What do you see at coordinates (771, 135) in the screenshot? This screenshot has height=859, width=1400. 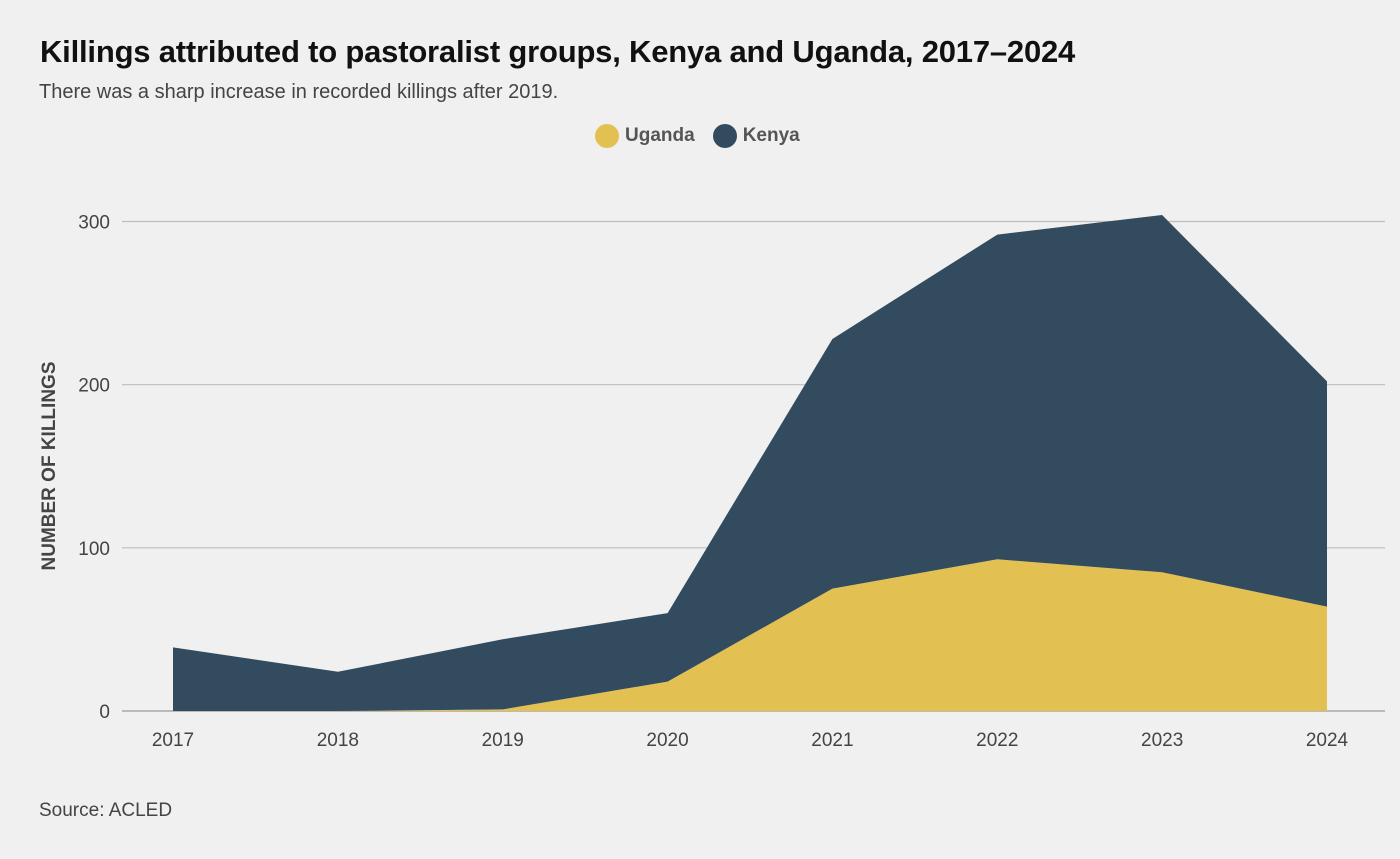 I see `legend-label-kenya: Kenya` at bounding box center [771, 135].